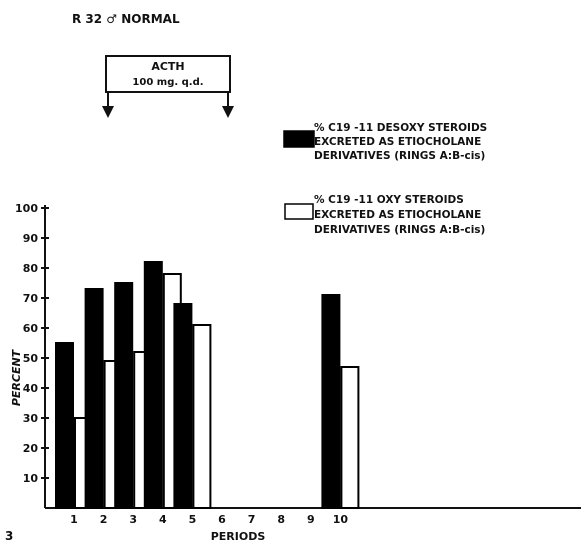 This screenshot has height=543, width=581. Describe the element at coordinates (108, 112) in the screenshot. I see `acth-start-arrow-head` at that location.